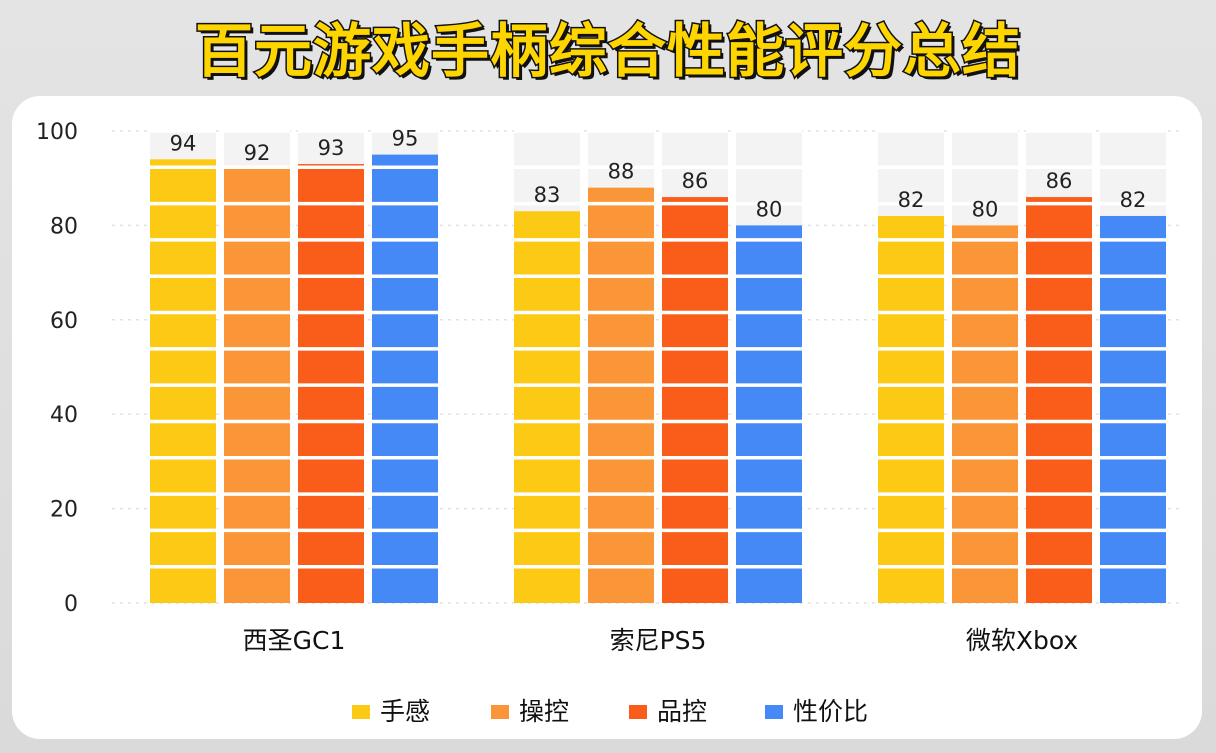 This screenshot has width=1216, height=753. What do you see at coordinates (1022, 640) in the screenshot?
I see `x-category-label: 微软Xbox` at bounding box center [1022, 640].